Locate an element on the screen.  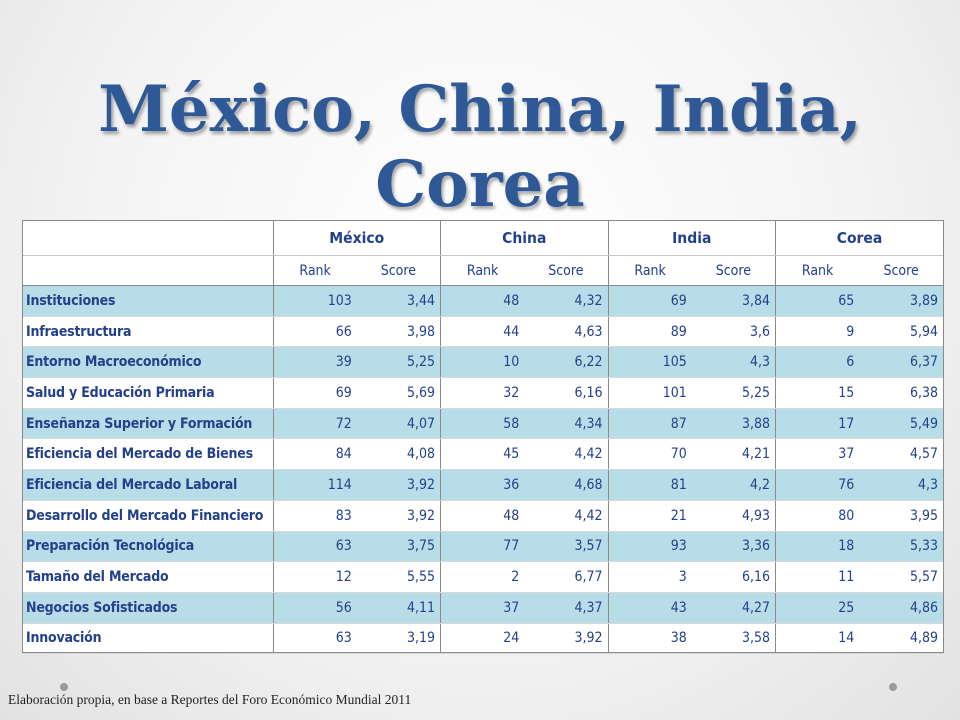
decorative-dot-left is located at coordinates (64, 687).